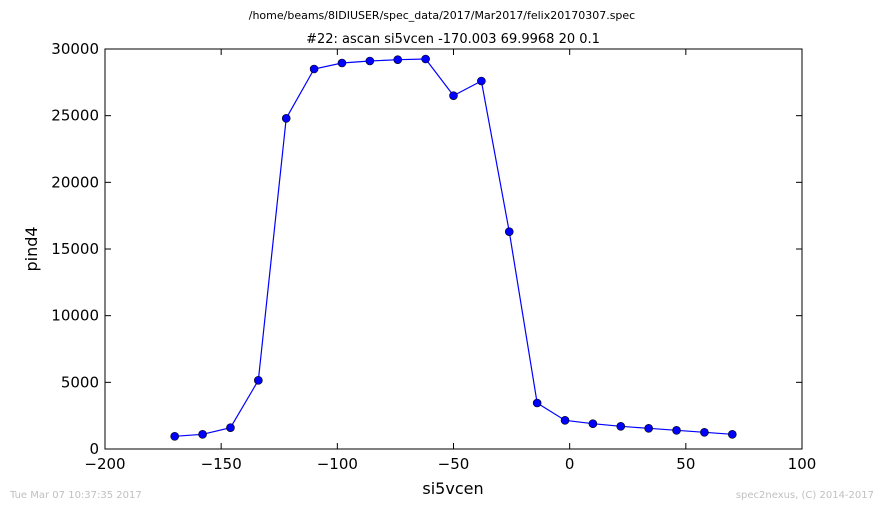 The height and width of the screenshot is (509, 884). What do you see at coordinates (685, 464) in the screenshot?
I see `x-tick-label: 50` at bounding box center [685, 464].